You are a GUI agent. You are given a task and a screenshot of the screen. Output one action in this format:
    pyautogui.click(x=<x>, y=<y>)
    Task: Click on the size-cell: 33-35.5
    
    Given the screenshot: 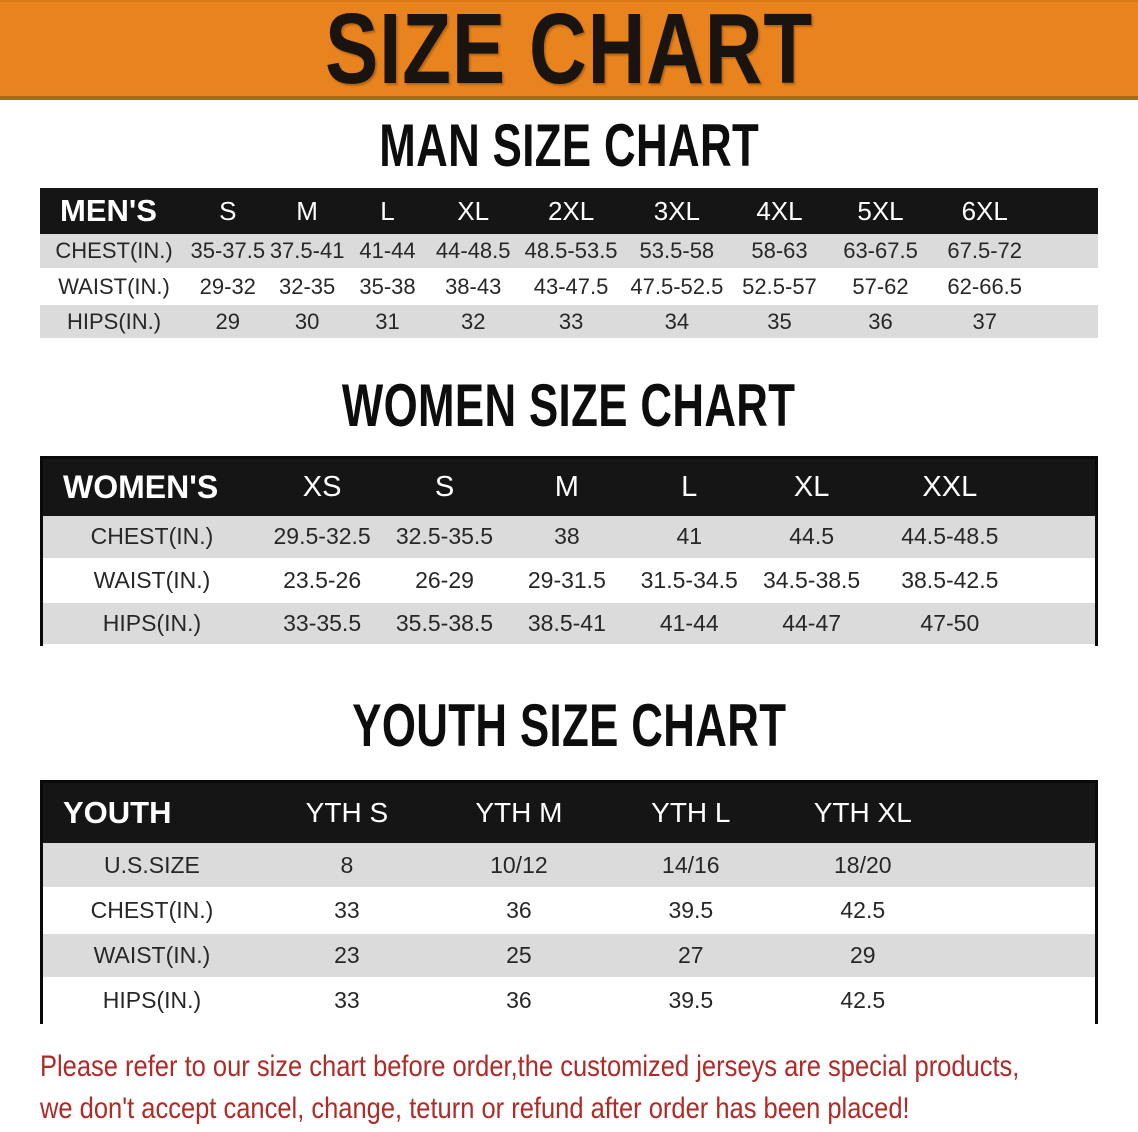 What is the action you would take?
    pyautogui.click(x=322, y=622)
    